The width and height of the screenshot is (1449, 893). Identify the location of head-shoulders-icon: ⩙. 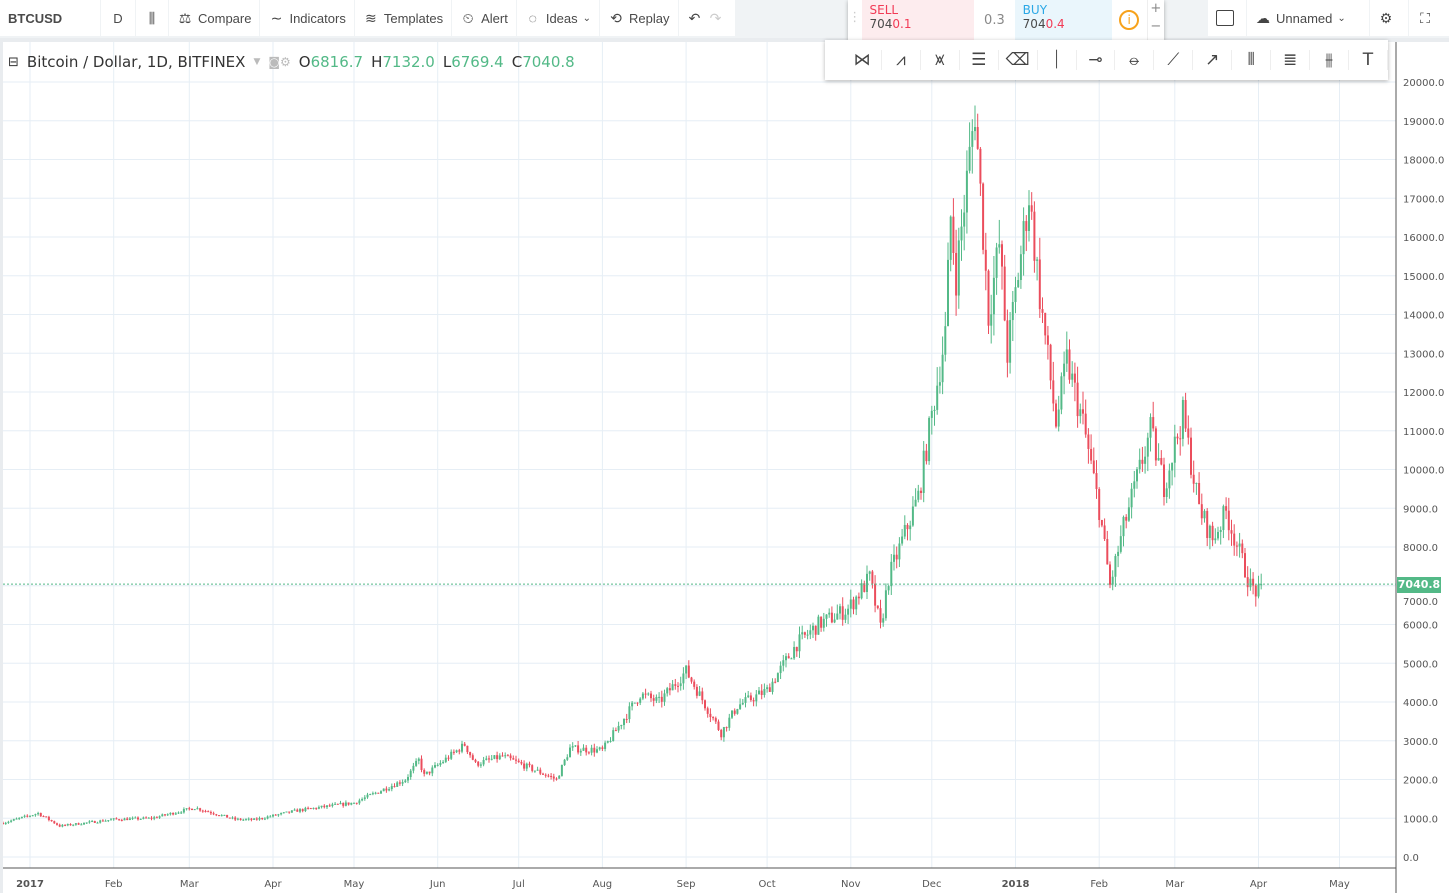
(940, 60).